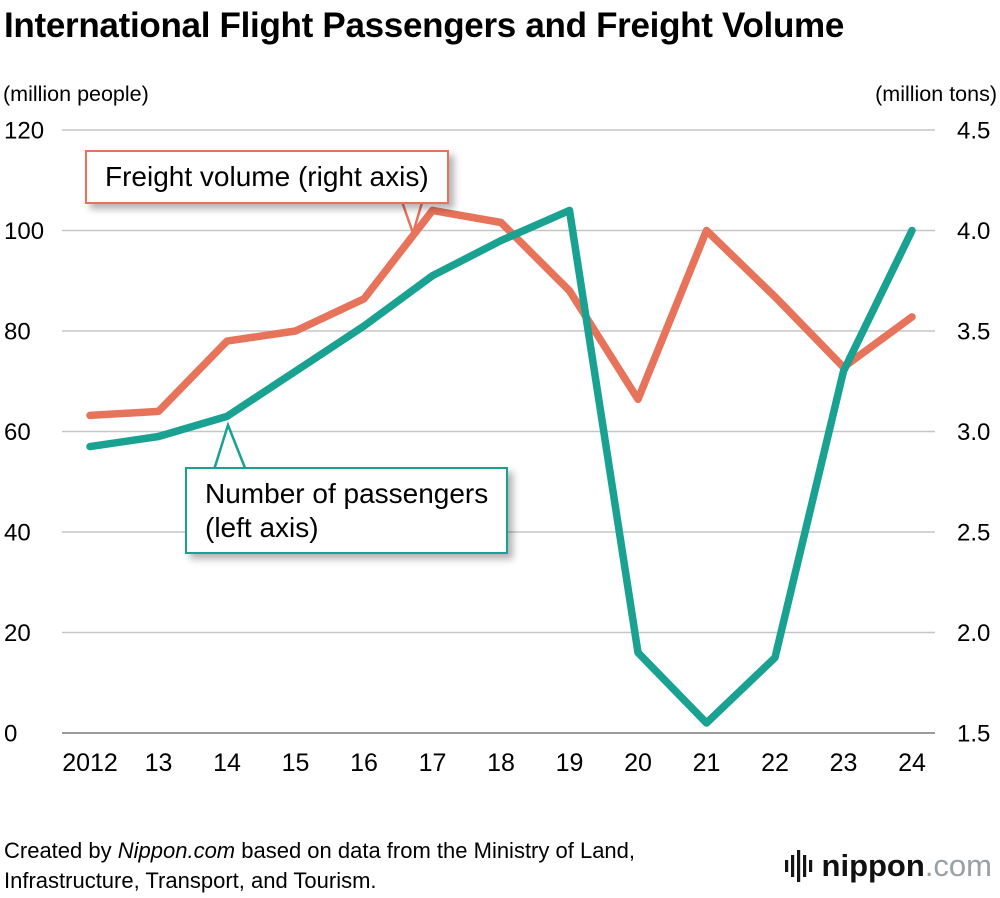  What do you see at coordinates (707, 762) in the screenshot?
I see `x-axis-tick: 21` at bounding box center [707, 762].